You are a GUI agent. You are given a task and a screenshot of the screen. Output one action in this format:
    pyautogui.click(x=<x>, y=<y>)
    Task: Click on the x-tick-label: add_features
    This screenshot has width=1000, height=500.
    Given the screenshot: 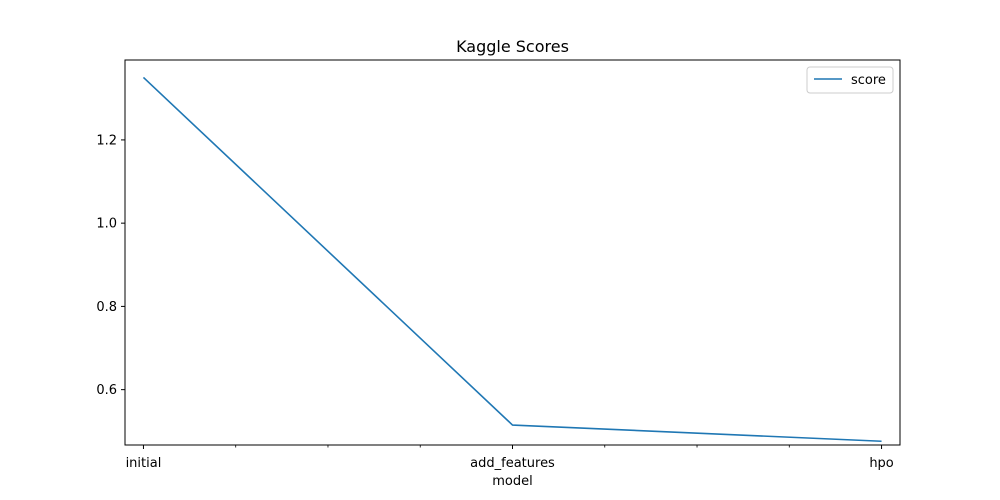 What is the action you would take?
    pyautogui.click(x=512, y=463)
    